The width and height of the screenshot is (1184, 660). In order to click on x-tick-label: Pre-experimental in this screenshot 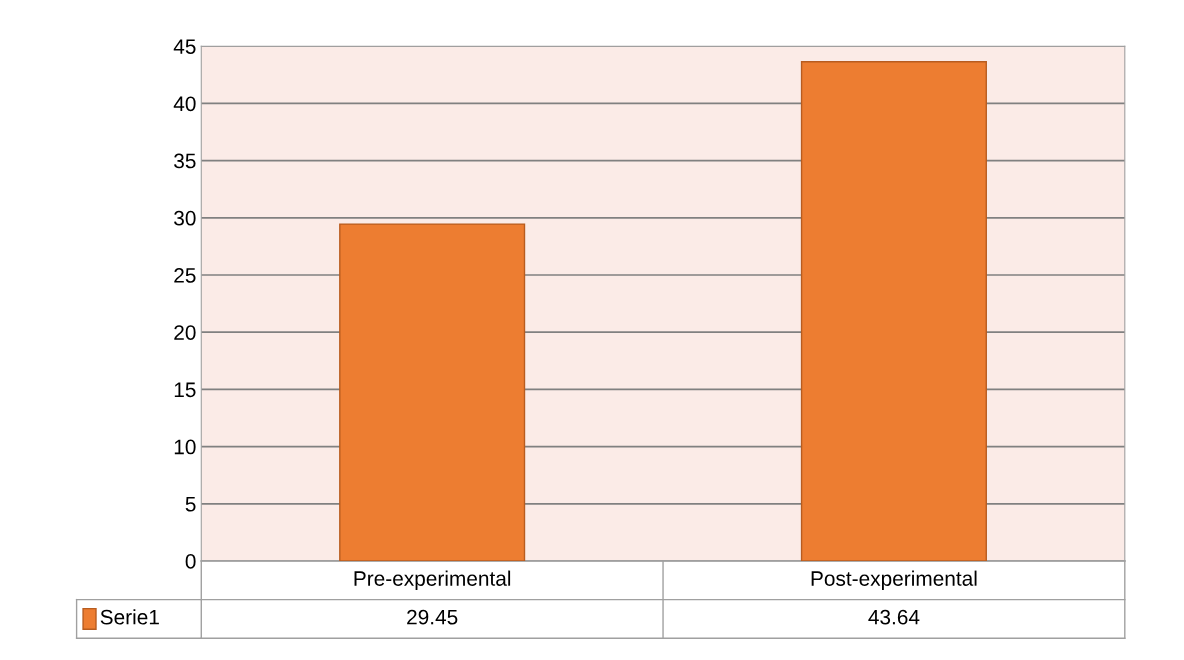, I will do `click(432, 580)`.